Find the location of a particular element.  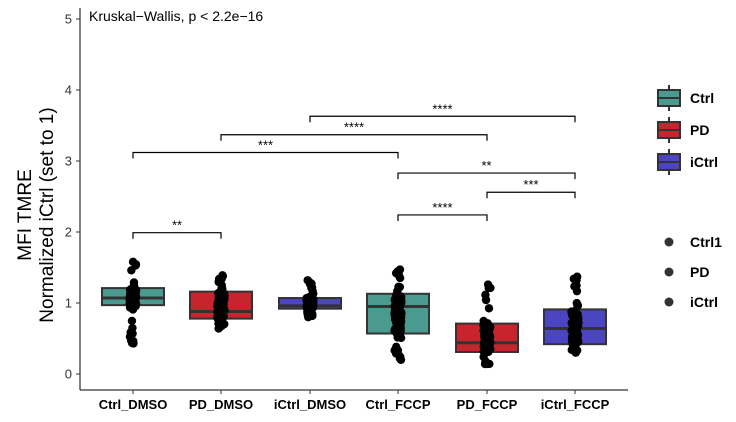

x-tick-label: PD_FCCP is located at coordinates (487, 404).